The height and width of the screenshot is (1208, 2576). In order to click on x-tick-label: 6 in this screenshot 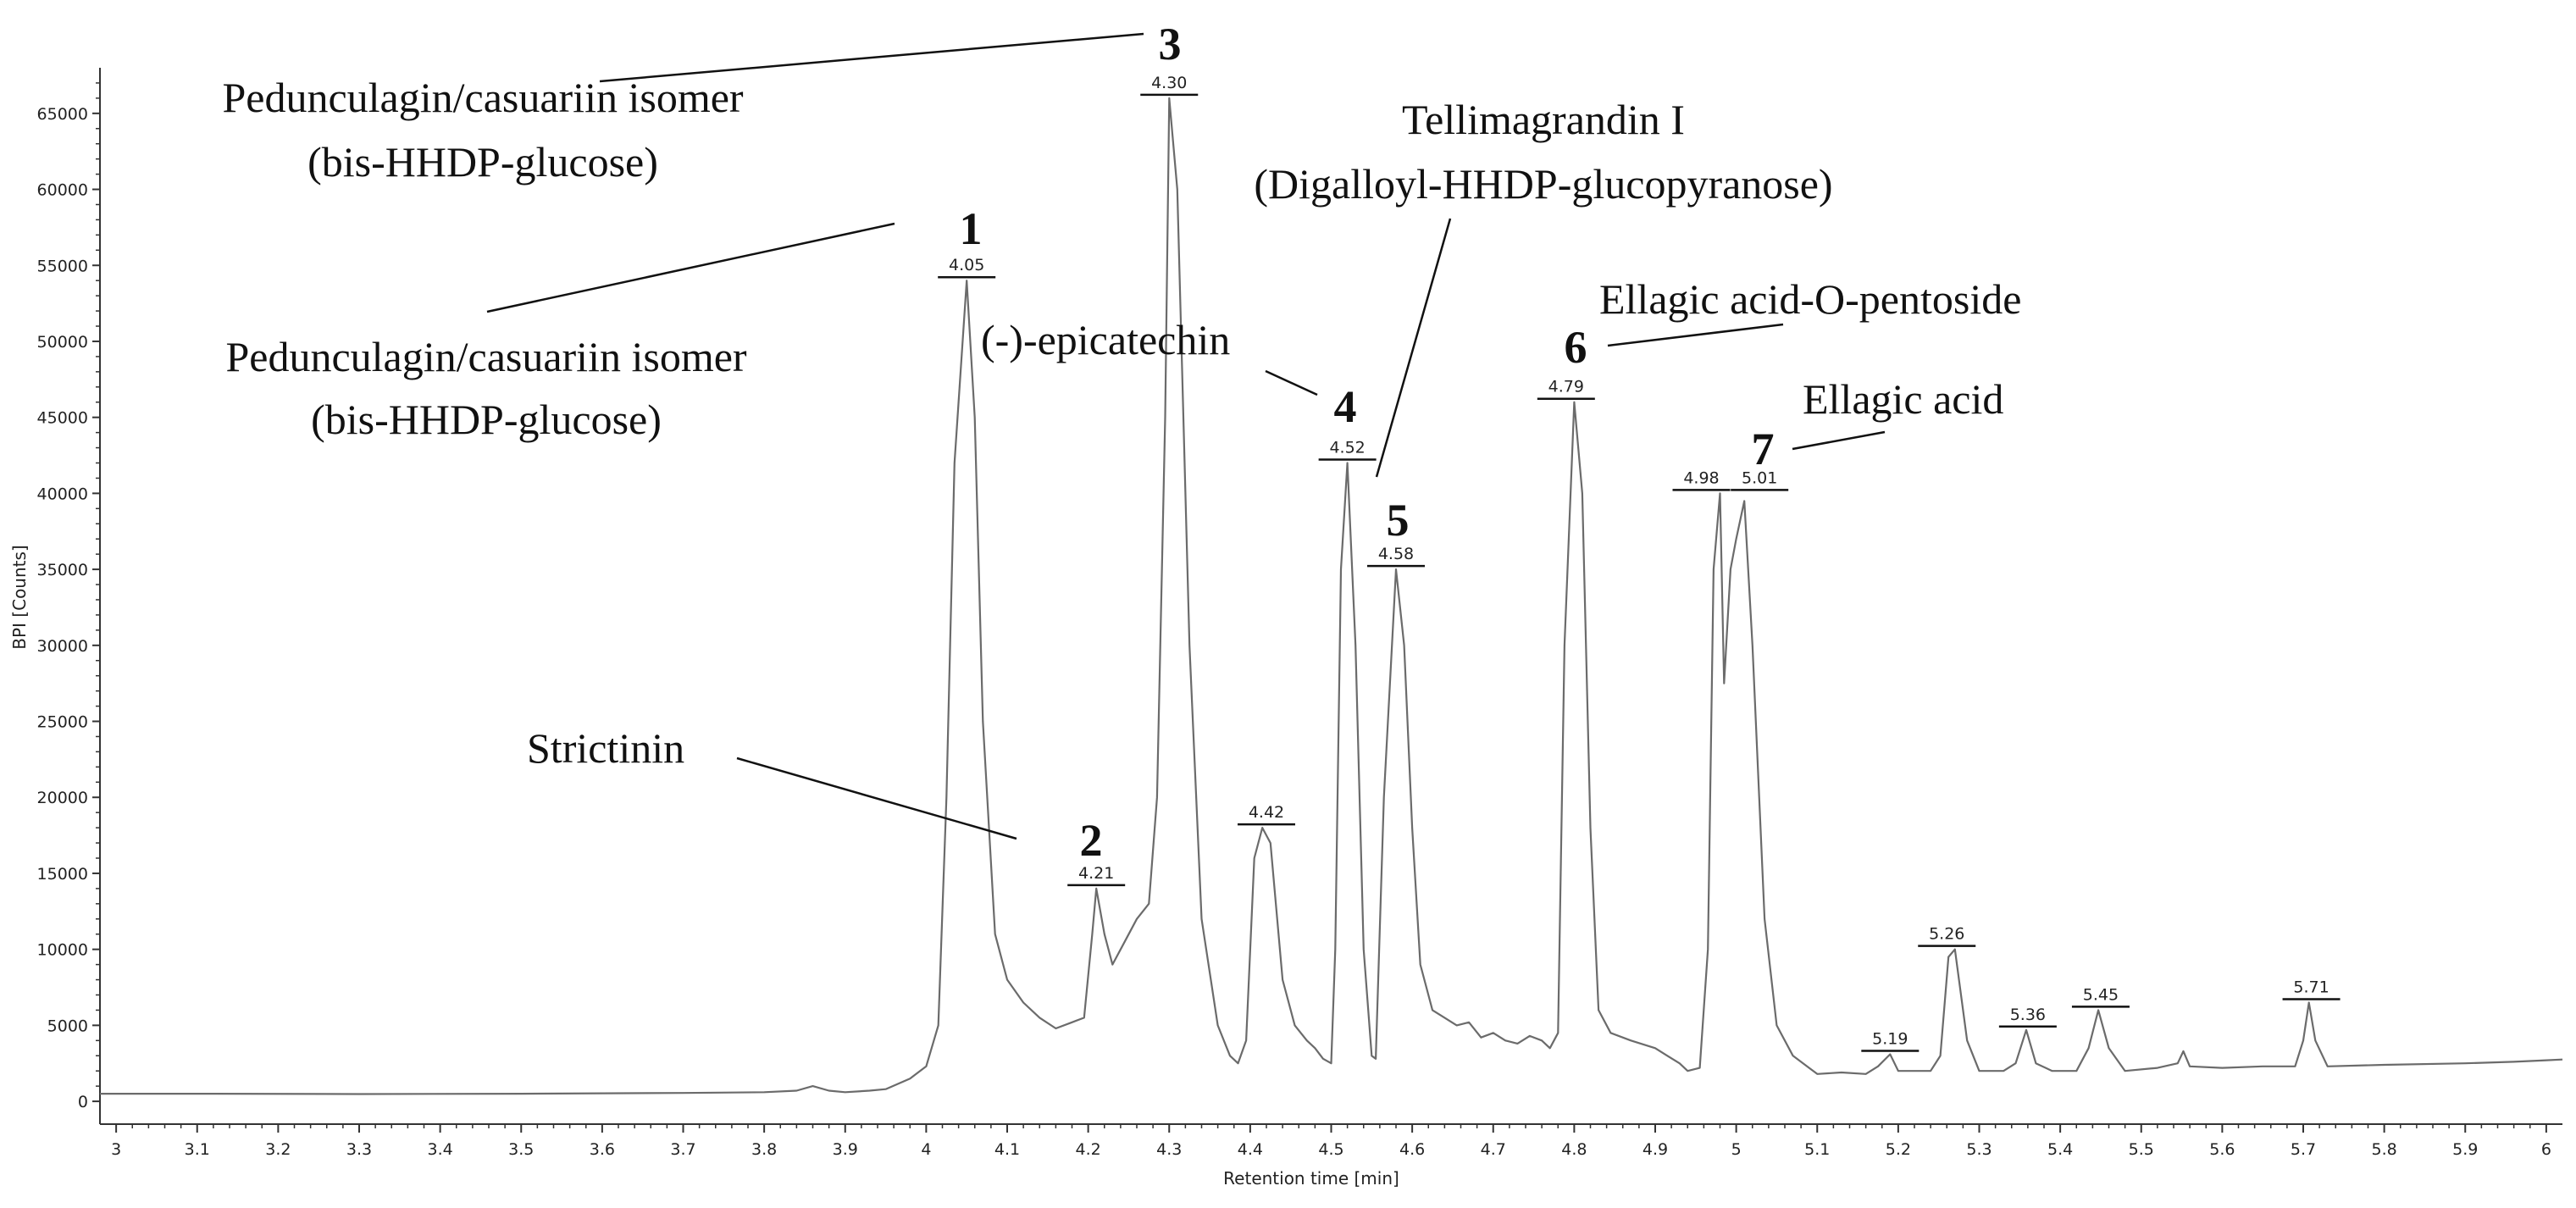, I will do `click(2546, 1149)`.